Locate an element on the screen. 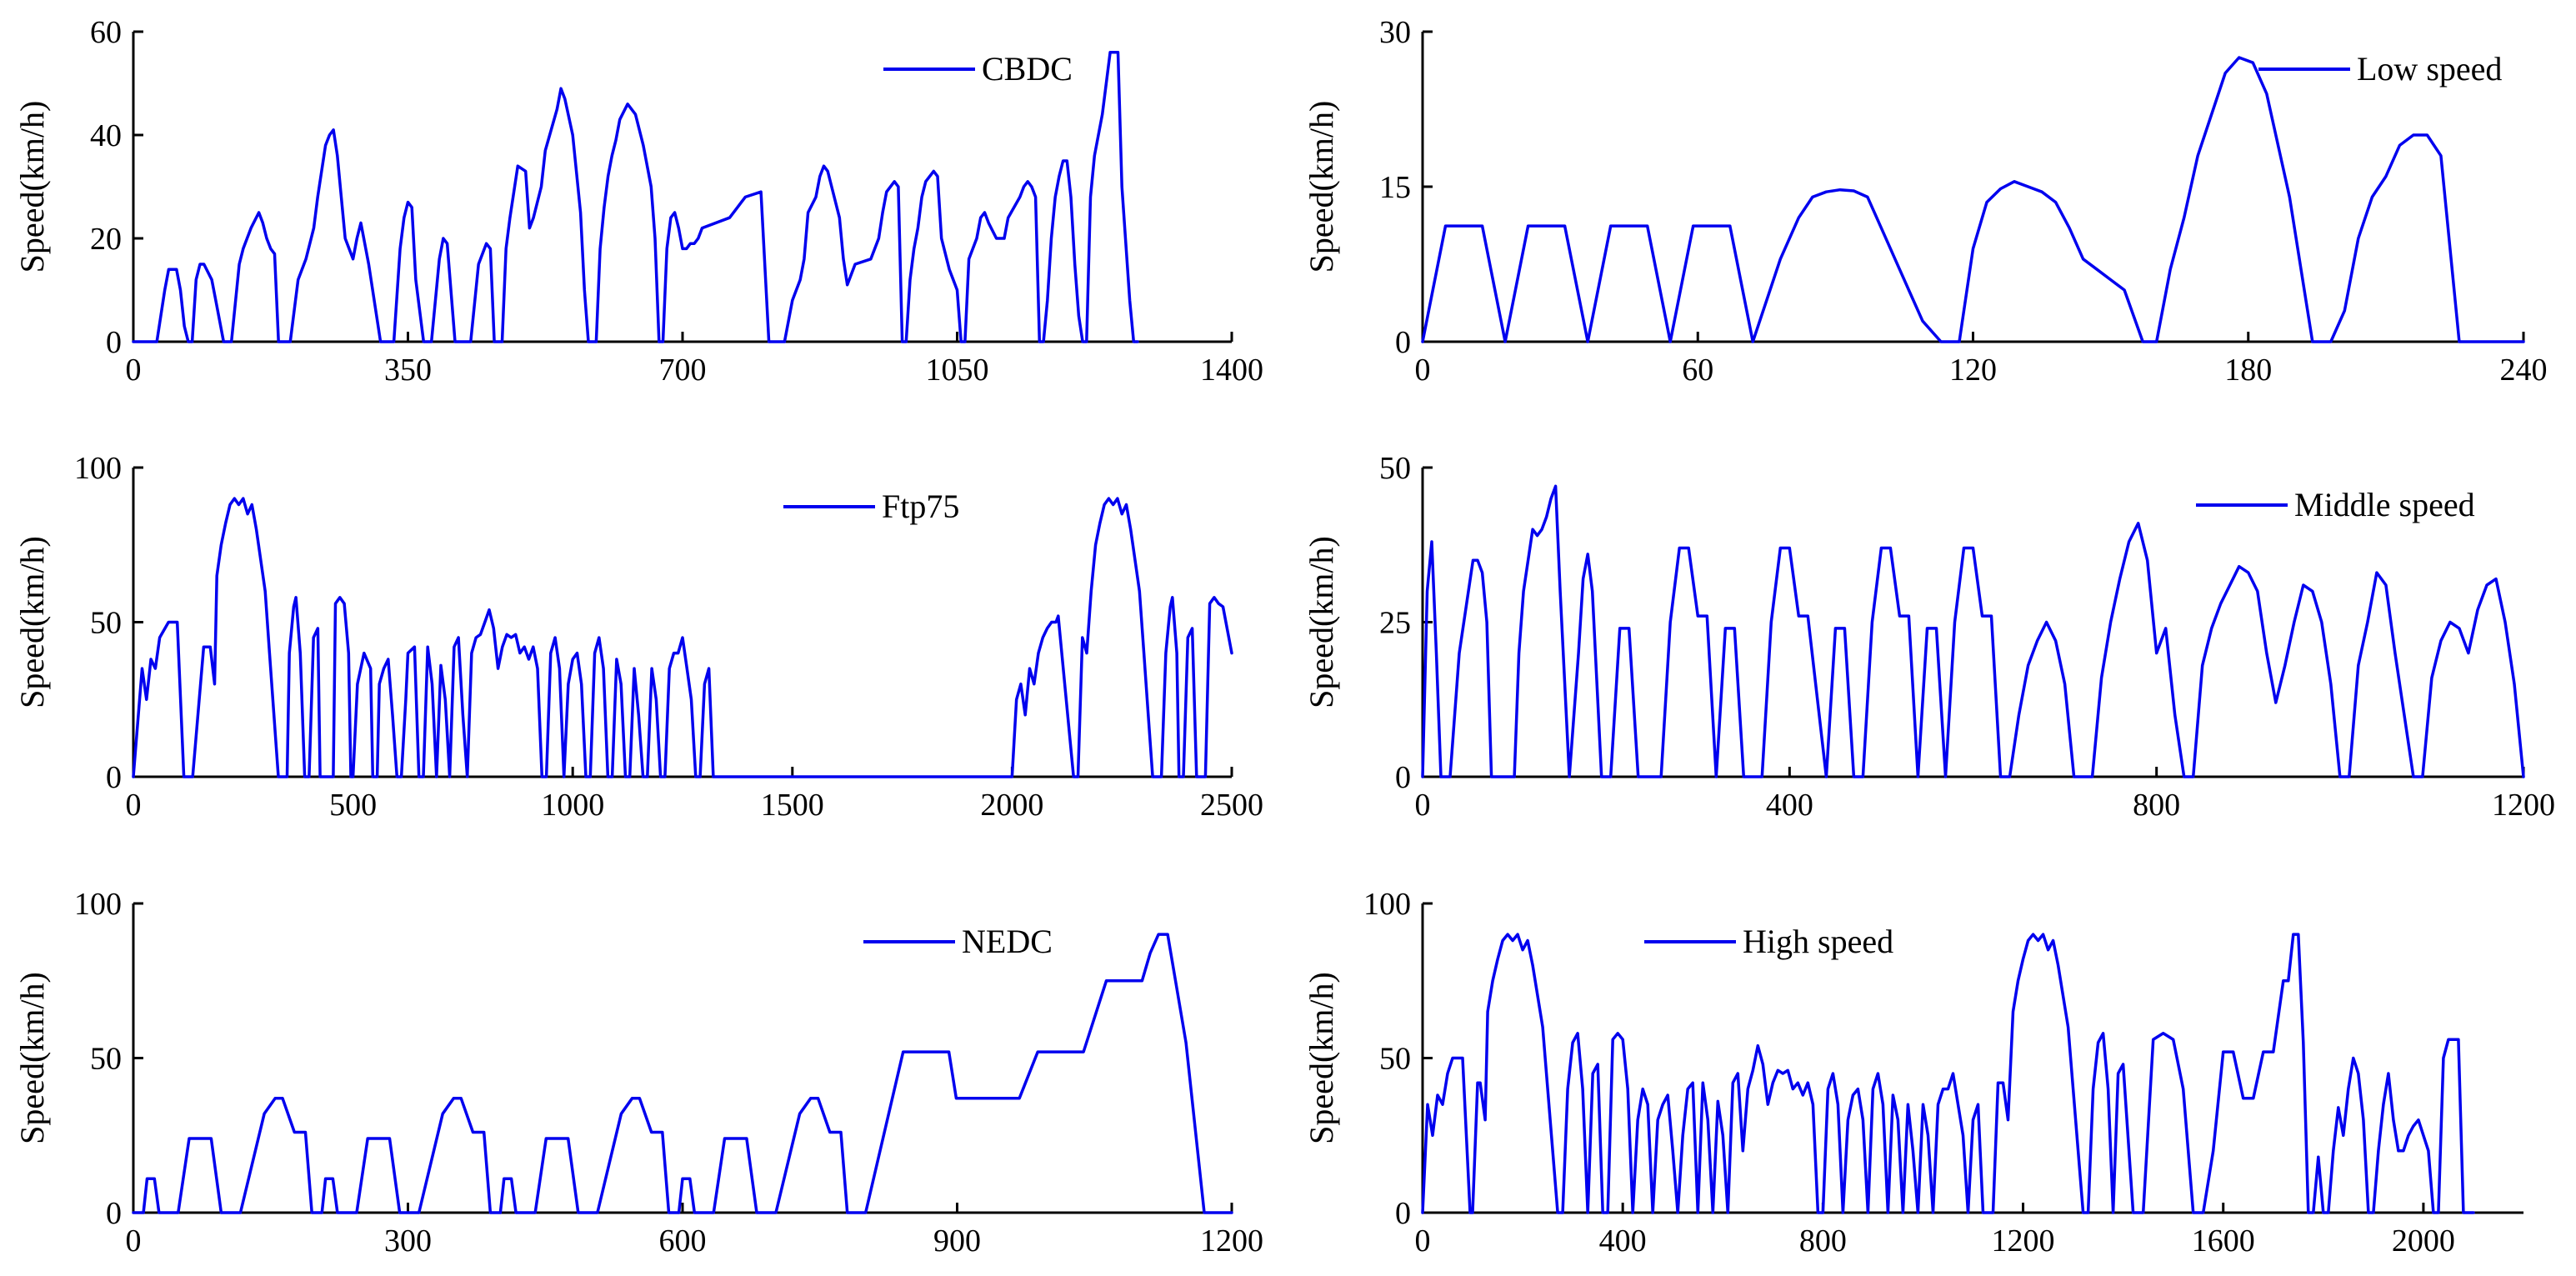 The image size is (2576, 1276). y-tick-label: 25 is located at coordinates (1395, 623).